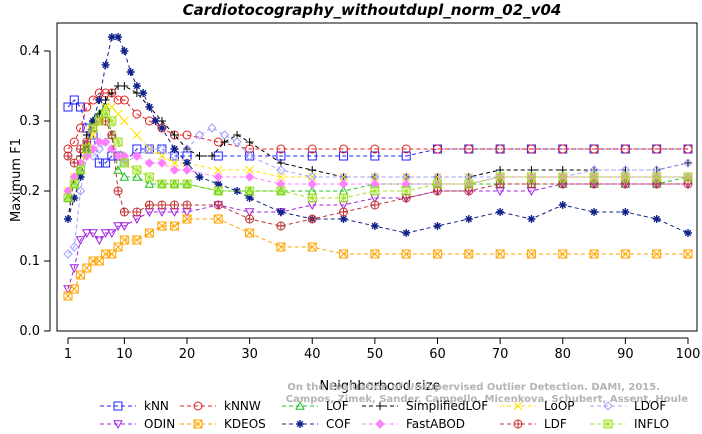 This screenshot has height=434, width=702. What do you see at coordinates (242, 406) in the screenshot?
I see `legend-label: kNNW` at bounding box center [242, 406].